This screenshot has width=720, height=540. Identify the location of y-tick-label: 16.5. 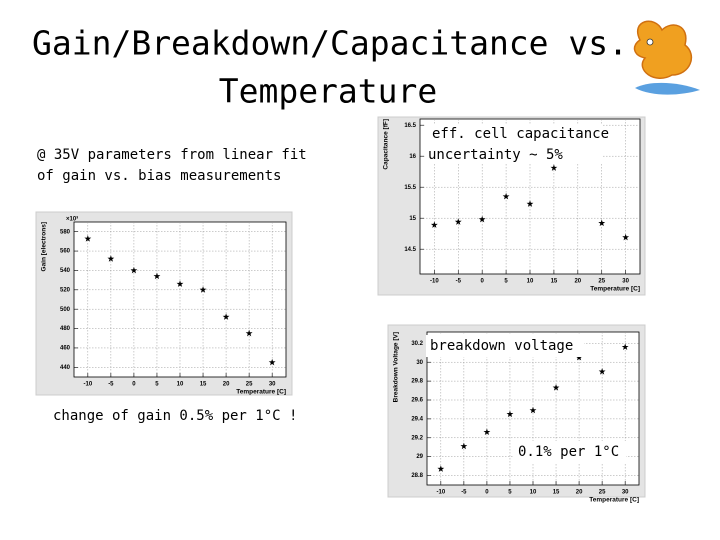
(410, 126).